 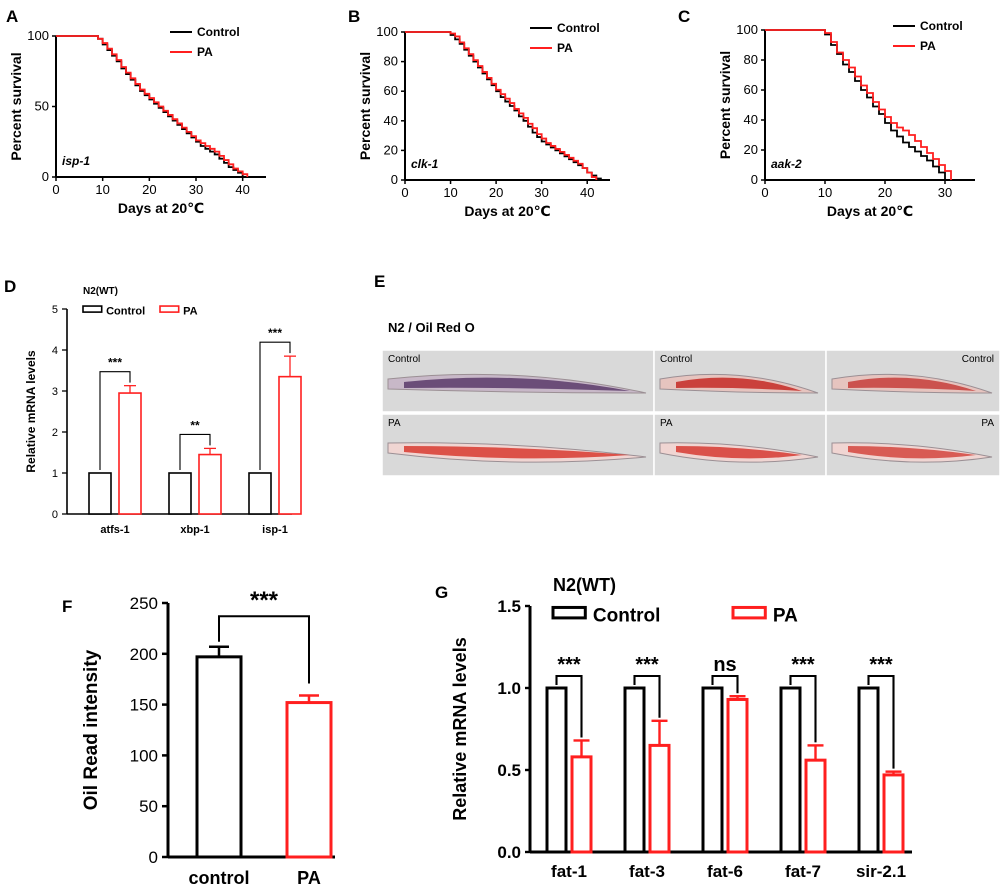 I want to click on y-tick-label: 50, so click(x=148, y=806).